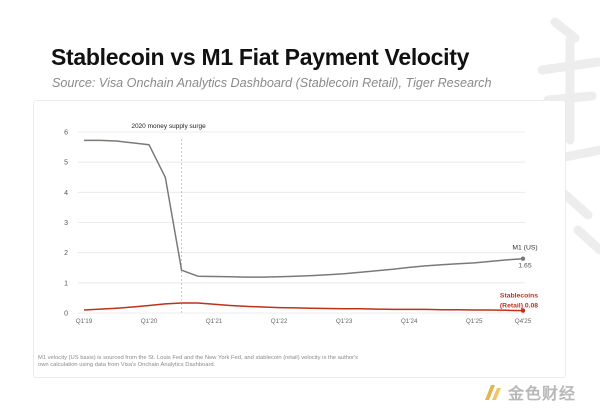 This screenshot has width=600, height=411. What do you see at coordinates (168, 218) in the screenshot?
I see `annotation-layer: 2020 money supply surge` at bounding box center [168, 218].